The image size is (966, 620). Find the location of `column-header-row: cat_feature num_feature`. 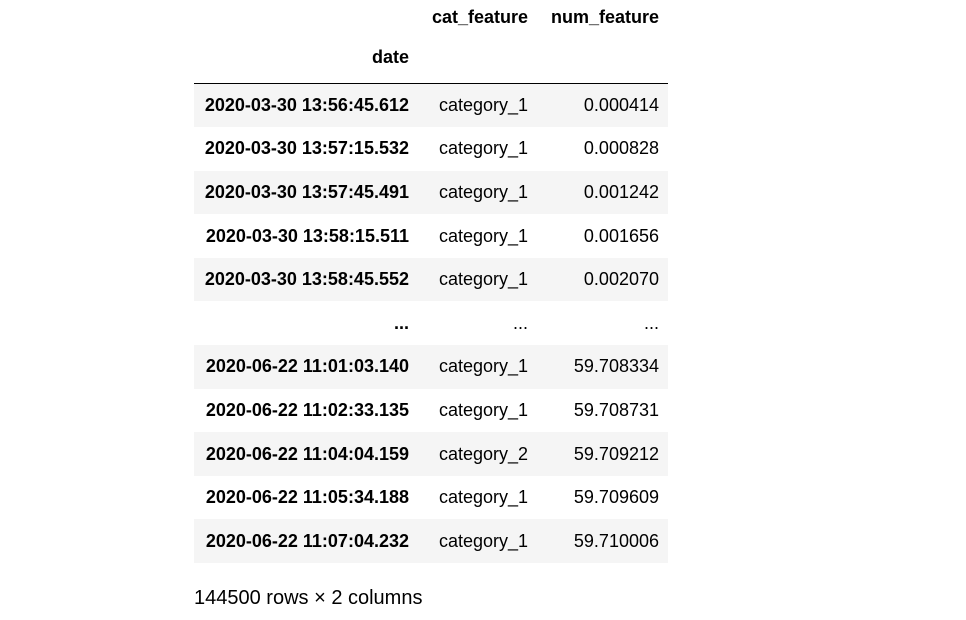

column-header-row: cat_feature num_feature is located at coordinates (431, 17).